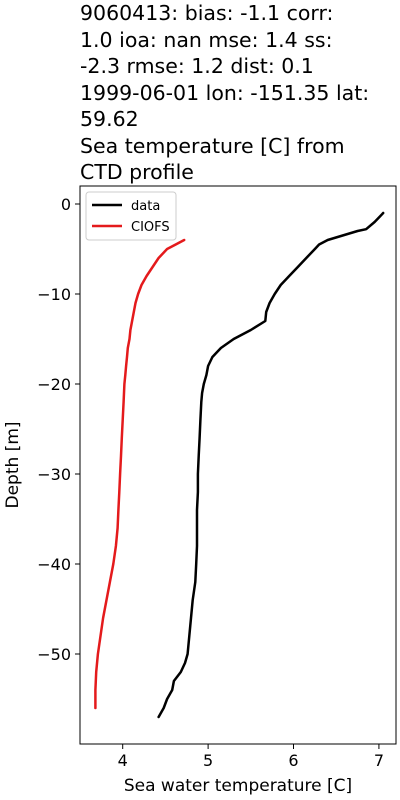  I want to click on x-tick-label: 7, so click(379, 760).